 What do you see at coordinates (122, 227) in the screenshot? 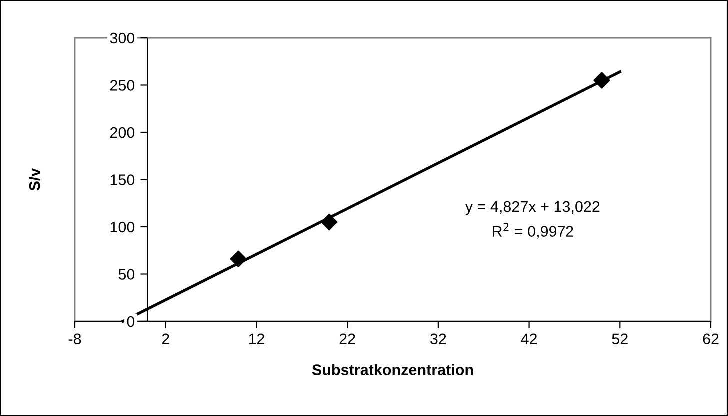
I see `y-tick-label: 100` at bounding box center [122, 227].